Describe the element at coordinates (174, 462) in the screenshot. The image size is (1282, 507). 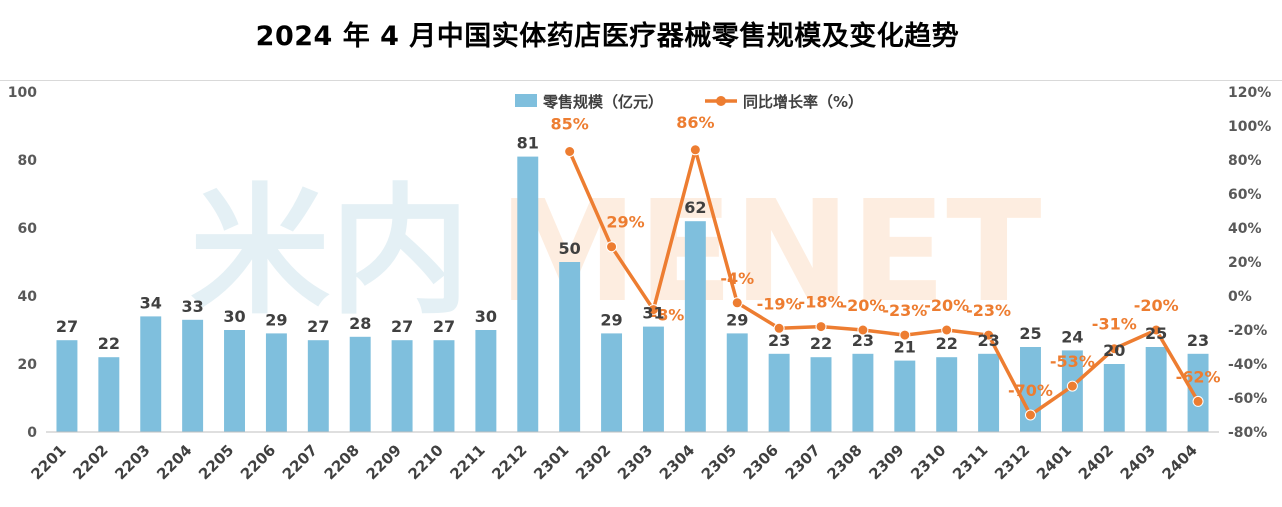
I see `x-tick-label-2204: 2204` at that location.